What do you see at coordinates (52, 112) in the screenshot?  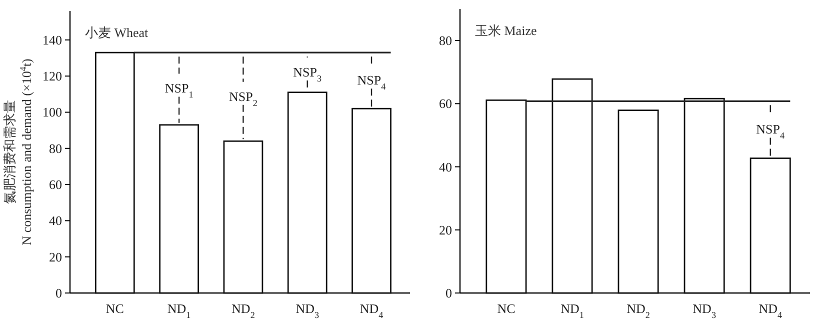 I see `y-tick-label: 100` at bounding box center [52, 112].